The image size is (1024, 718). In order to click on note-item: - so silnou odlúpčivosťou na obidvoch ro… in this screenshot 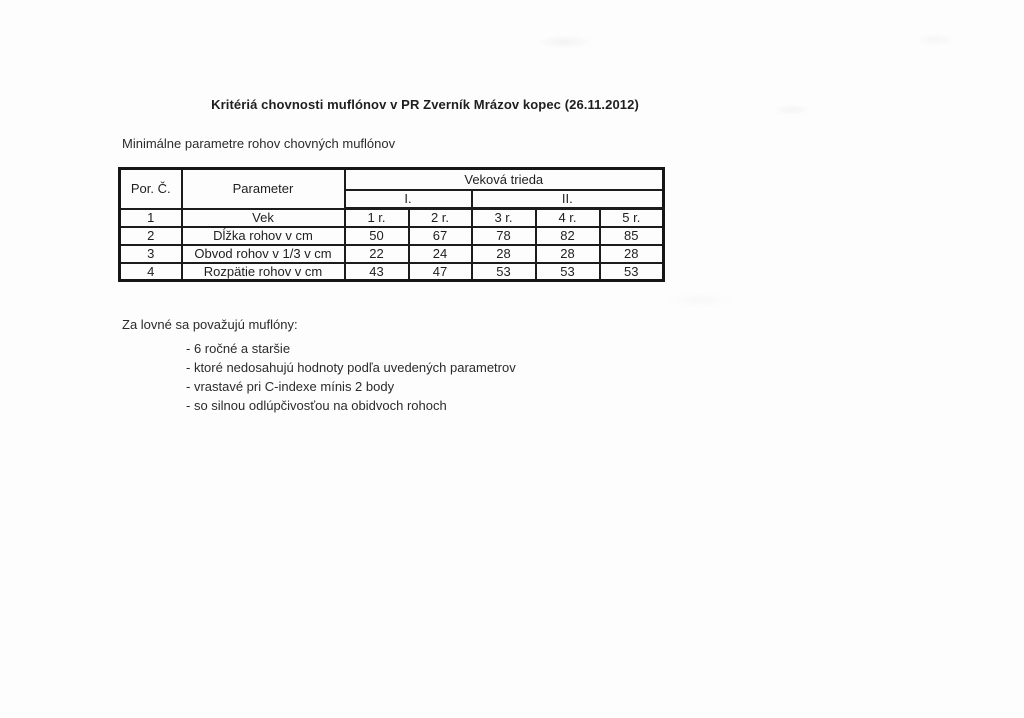, I will do `click(316, 405)`.